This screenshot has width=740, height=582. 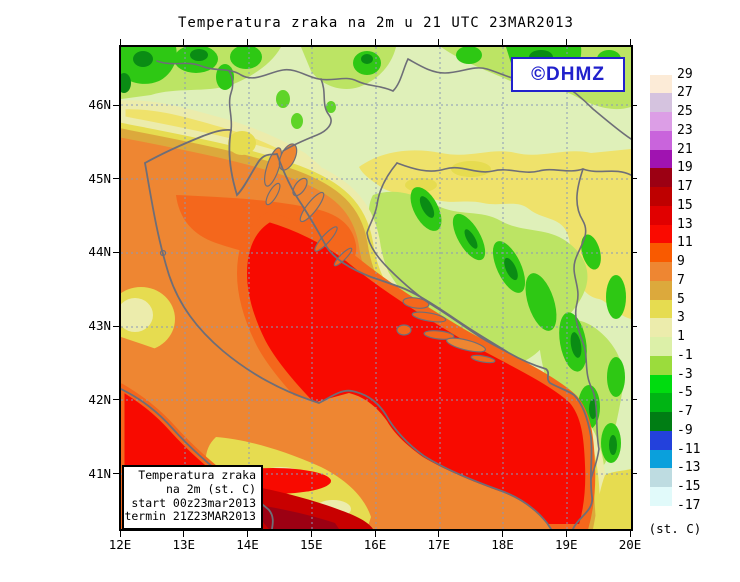 What do you see at coordinates (675, 528) in the screenshot?
I see `colorbar-unit-label: (st. C)` at bounding box center [675, 528].